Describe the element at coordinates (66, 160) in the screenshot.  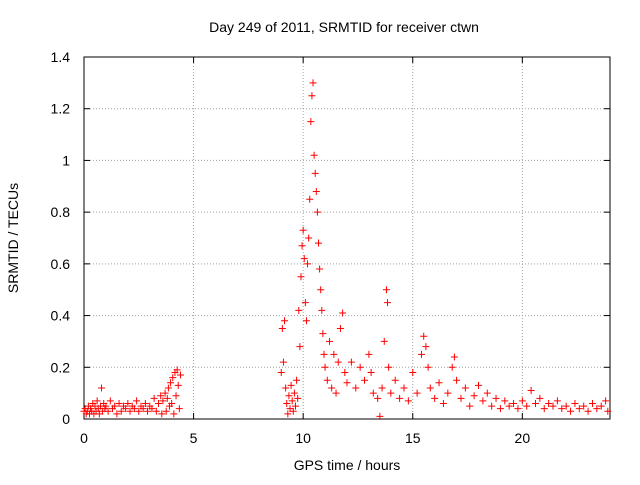
I see `y-tick-label: 1` at that location.